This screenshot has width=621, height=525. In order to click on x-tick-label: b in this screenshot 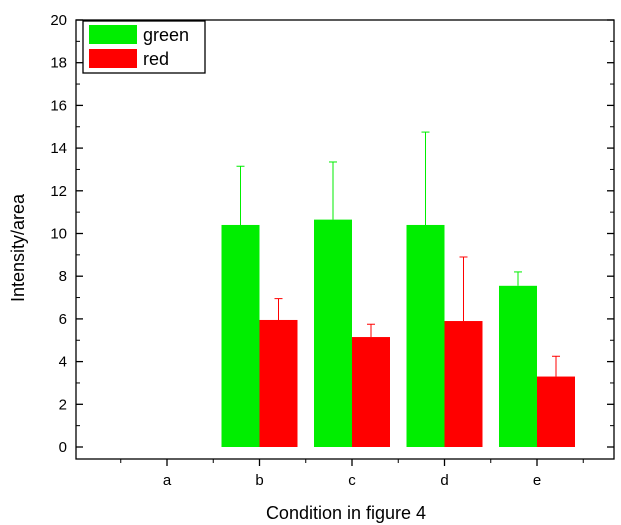, I will do `click(259, 480)`.